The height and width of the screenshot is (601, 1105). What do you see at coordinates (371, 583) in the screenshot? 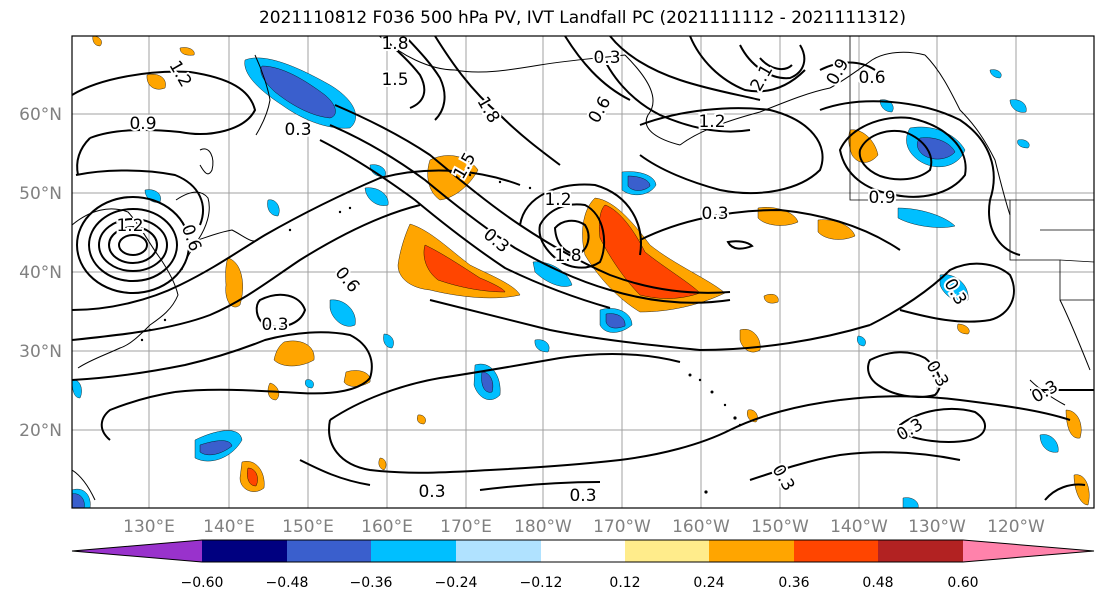
I see `colorbar-tick: −0.36` at bounding box center [371, 583].